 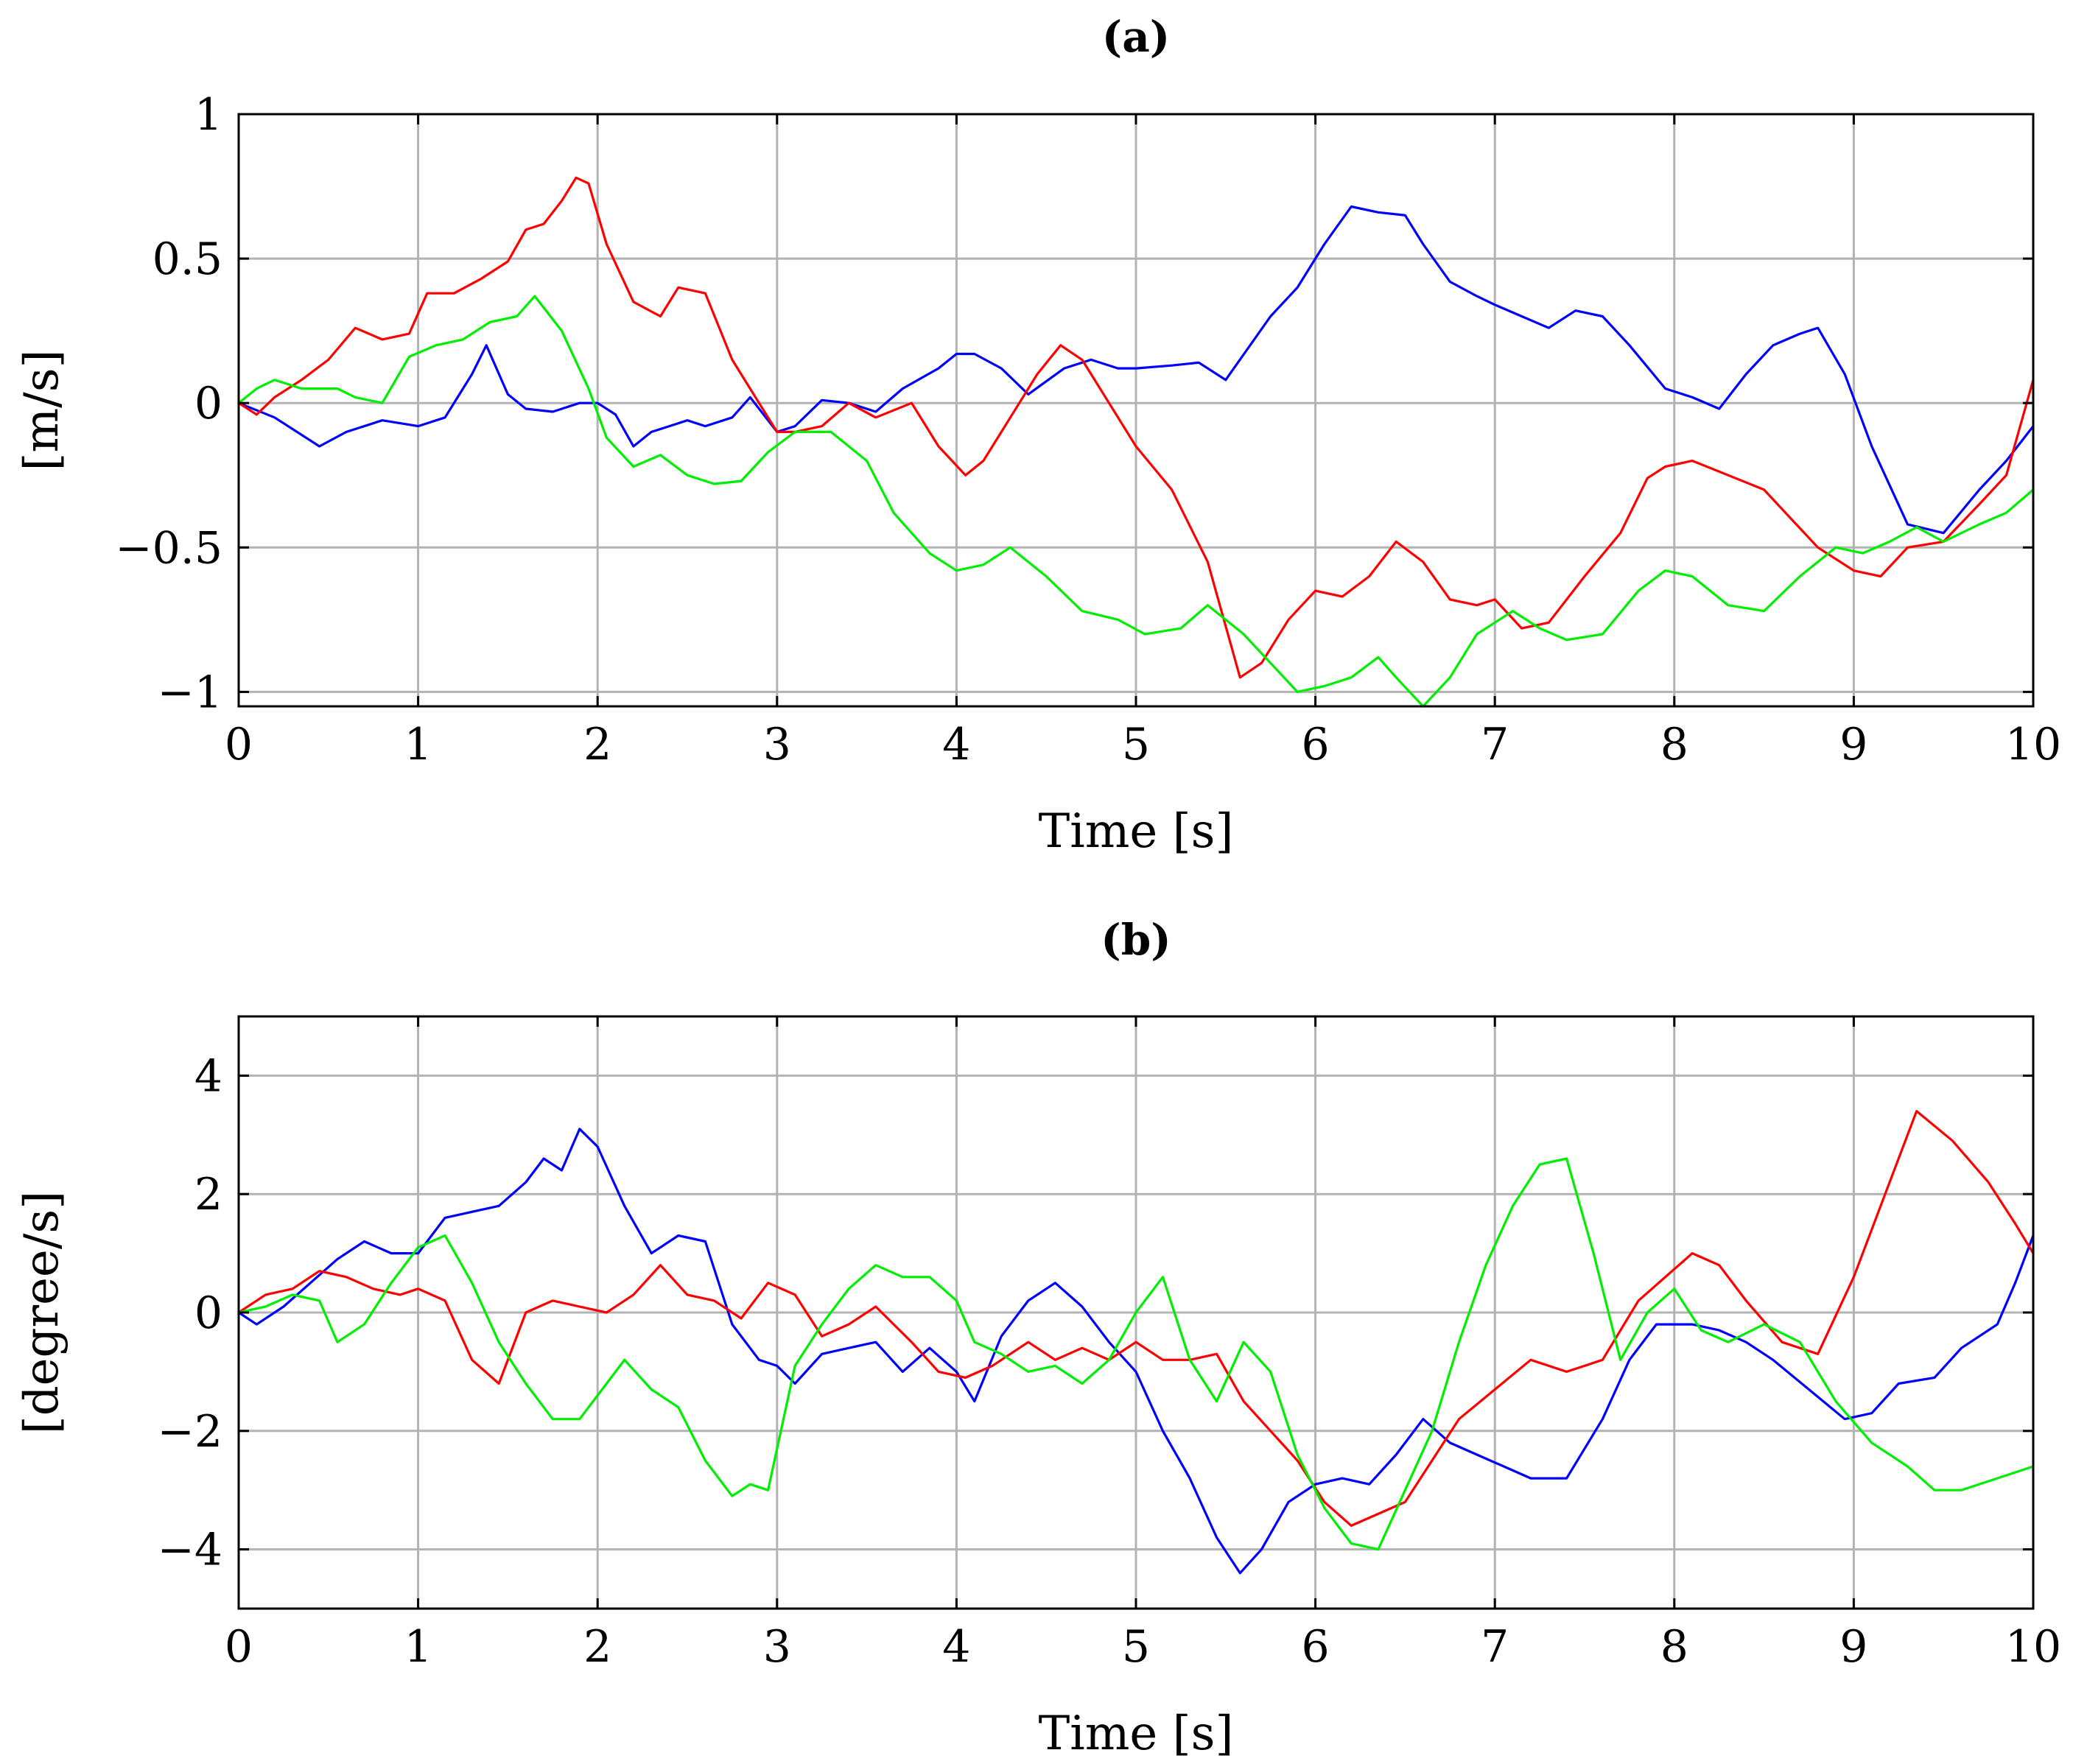 What do you see at coordinates (2033, 1647) in the screenshot?
I see `panel-b-x-tick-label: 10` at bounding box center [2033, 1647].